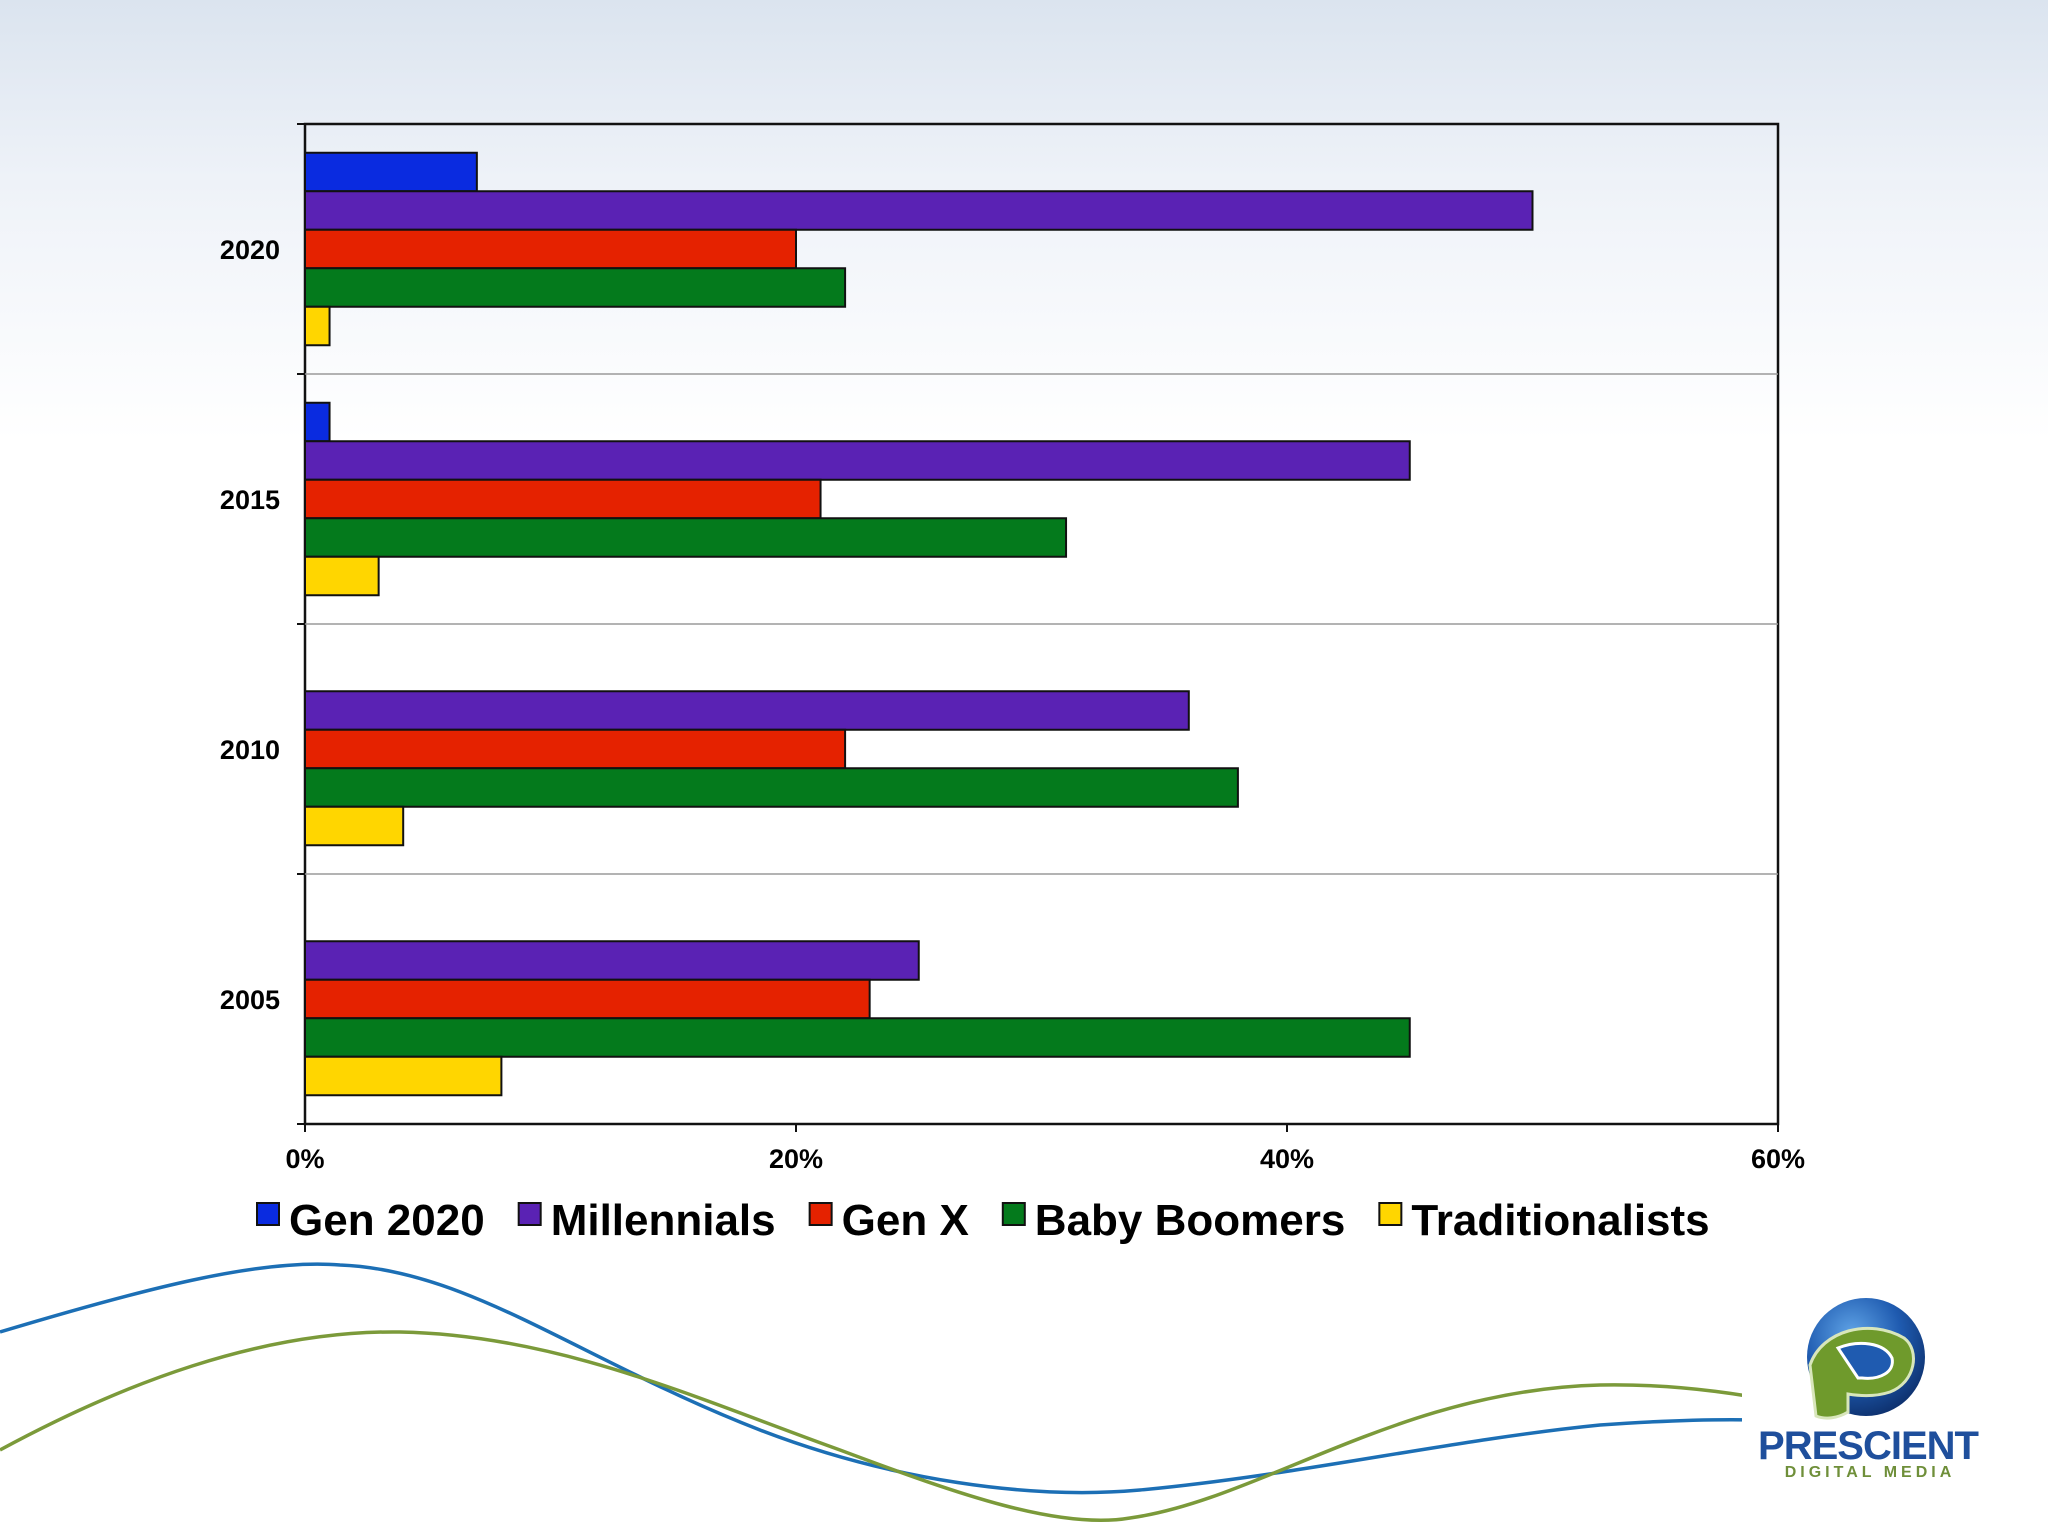 This screenshot has height=1536, width=2048. Describe the element at coordinates (857, 1037) in the screenshot. I see `bar-baby-boomers-2005` at that location.